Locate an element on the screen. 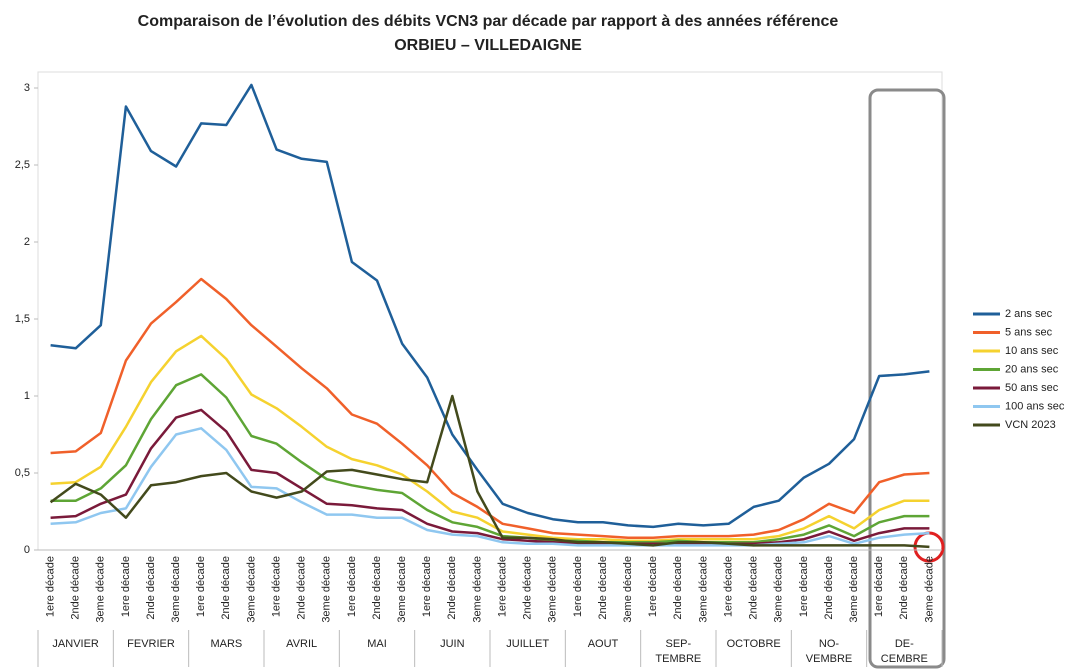  y-tick-label: 3 is located at coordinates (27, 88).